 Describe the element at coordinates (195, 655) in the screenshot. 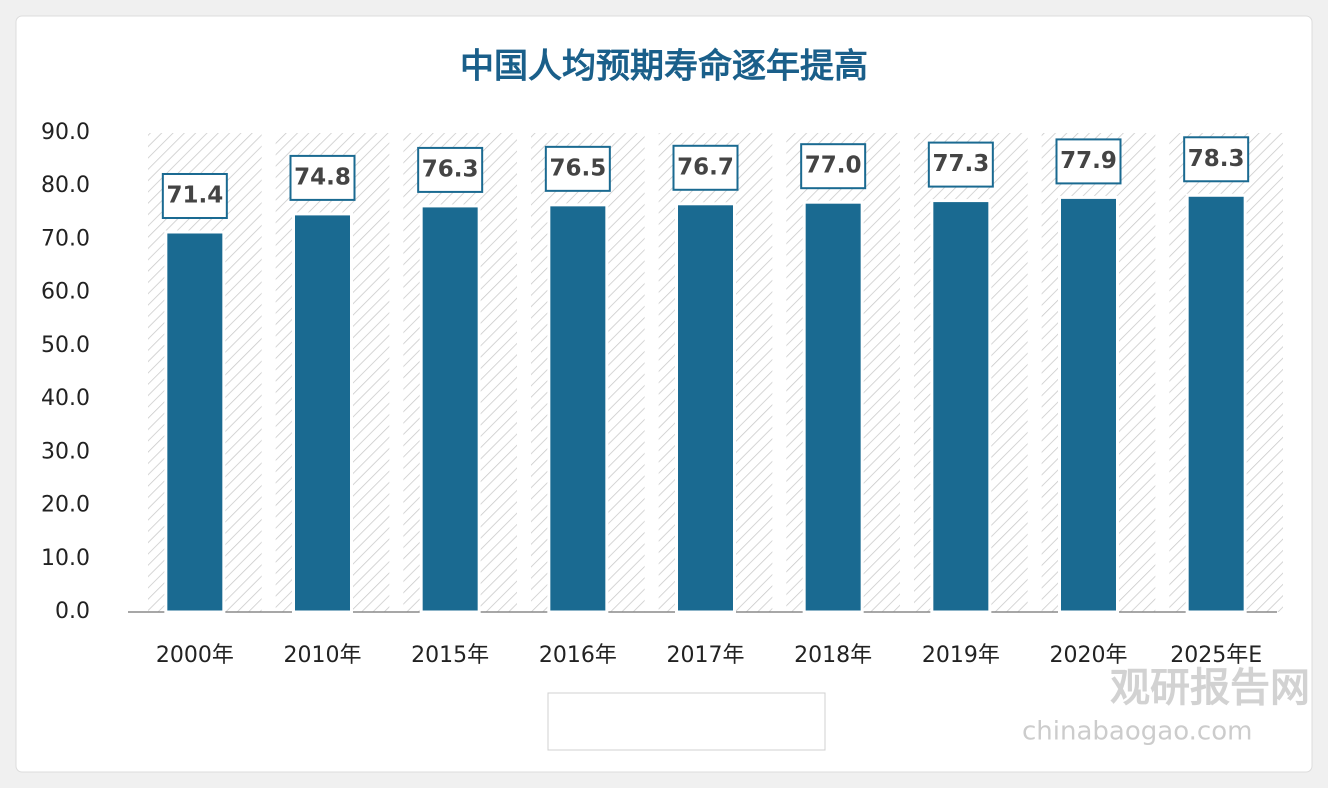

I see `x-tick-label: 2000年` at that location.